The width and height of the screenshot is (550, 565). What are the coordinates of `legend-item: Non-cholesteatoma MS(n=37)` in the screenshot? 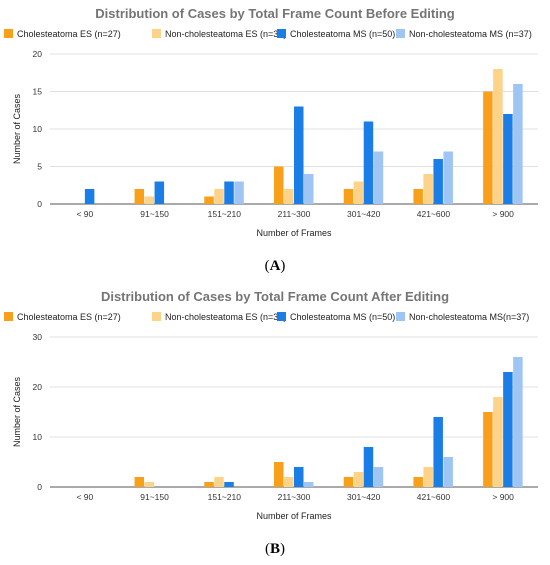 It's located at (462, 317).